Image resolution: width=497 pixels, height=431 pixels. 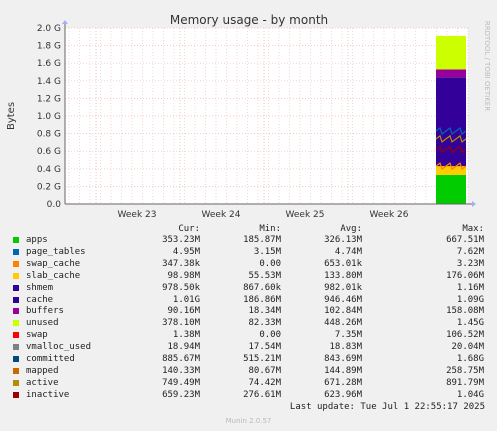 What do you see at coordinates (470, 251) in the screenshot?
I see `legend-max: 7.62M` at bounding box center [470, 251].